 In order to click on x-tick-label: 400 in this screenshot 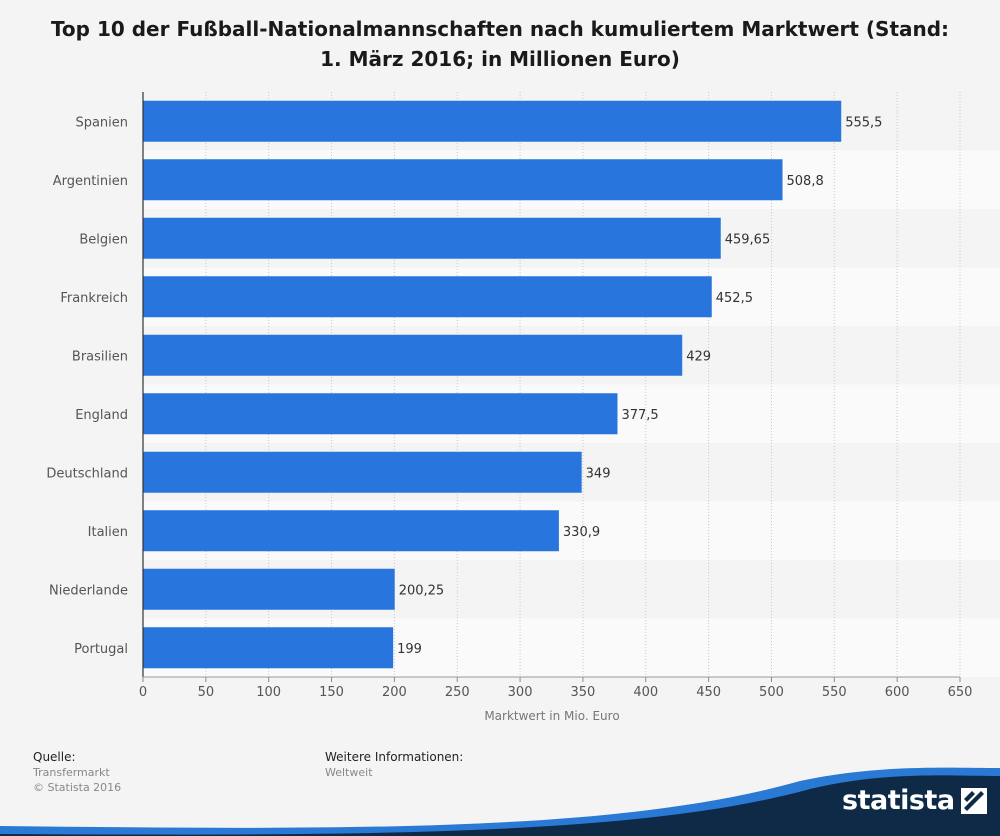, I will do `click(645, 692)`.